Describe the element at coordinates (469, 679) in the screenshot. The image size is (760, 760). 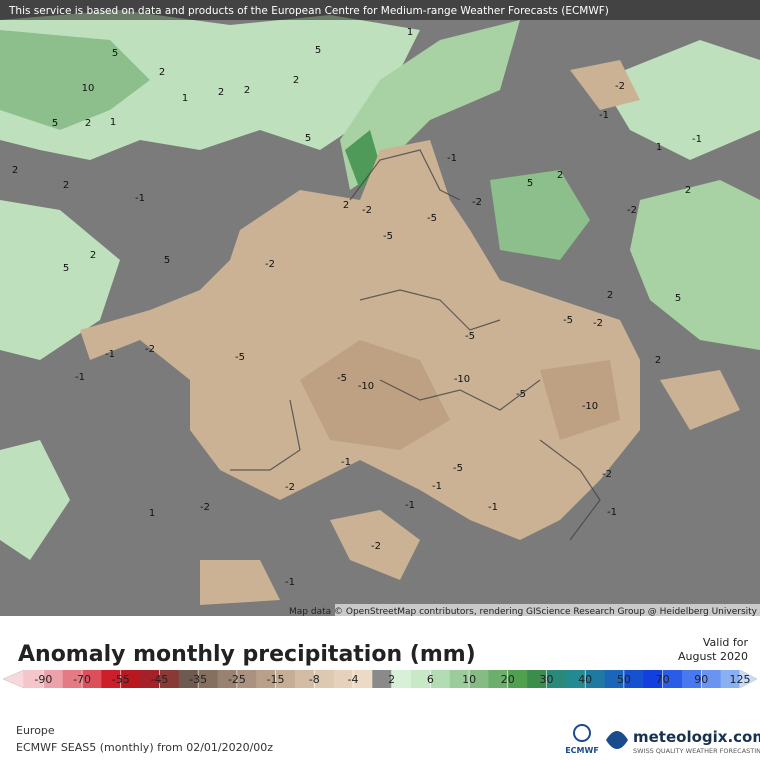
I see `colorbar-label: 10` at that location.